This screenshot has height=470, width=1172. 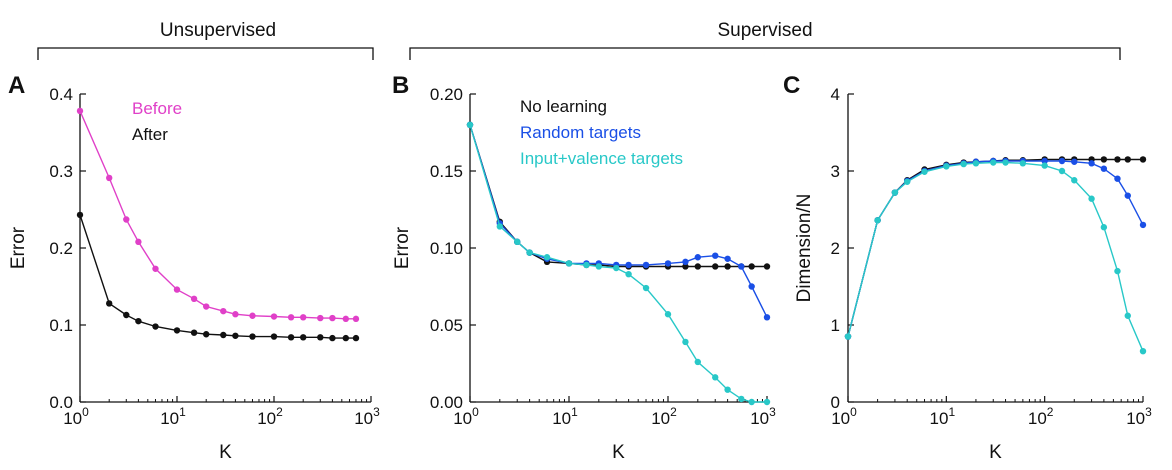 I want to click on unsupervised-header: Unsupervised, so click(x=218, y=30).